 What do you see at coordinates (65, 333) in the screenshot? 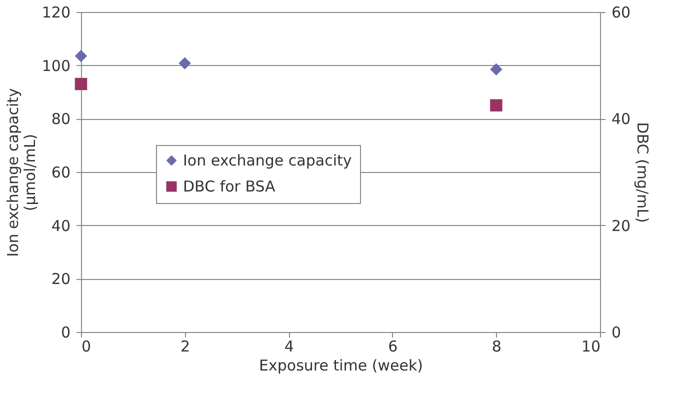
I see `y-tick-label: 0` at bounding box center [65, 333].